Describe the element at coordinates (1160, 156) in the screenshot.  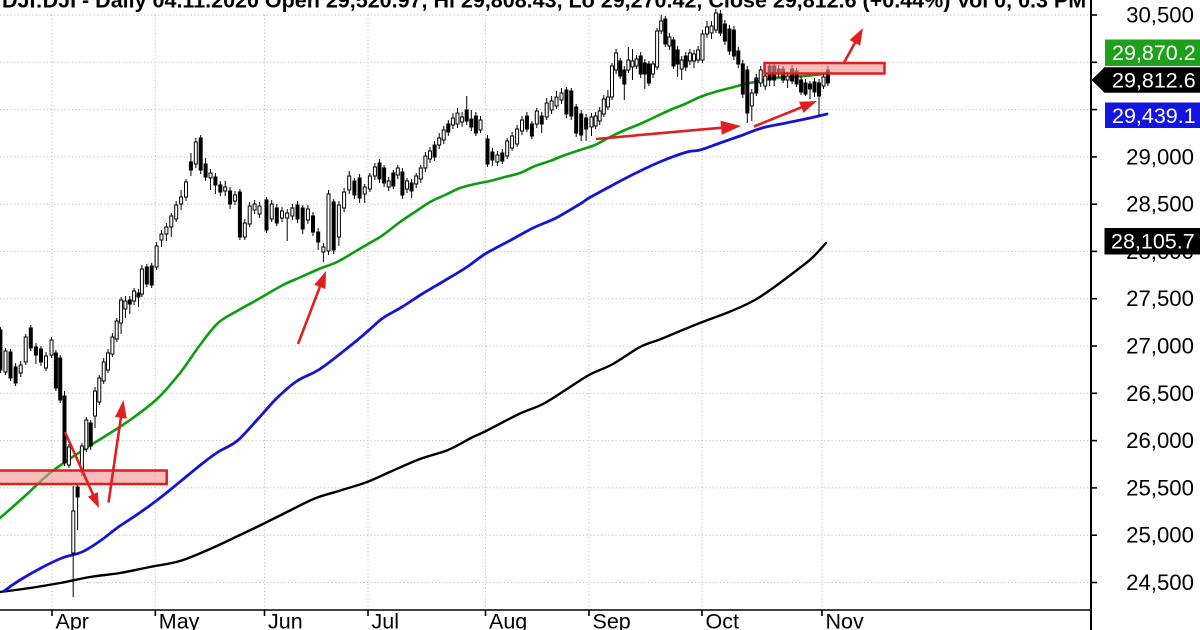
I see `svg-text: 29,000` at that location.